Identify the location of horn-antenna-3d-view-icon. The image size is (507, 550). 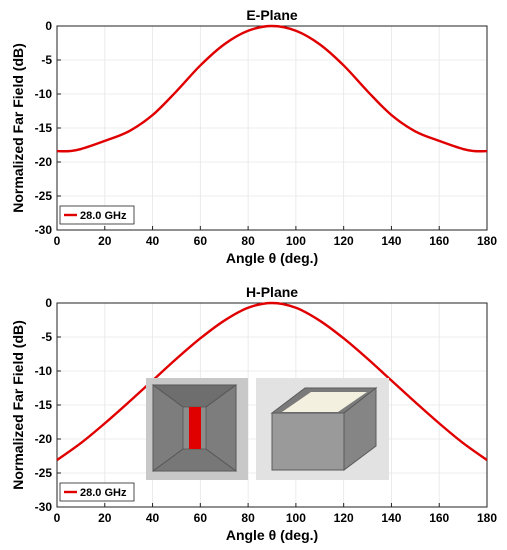
(322, 429).